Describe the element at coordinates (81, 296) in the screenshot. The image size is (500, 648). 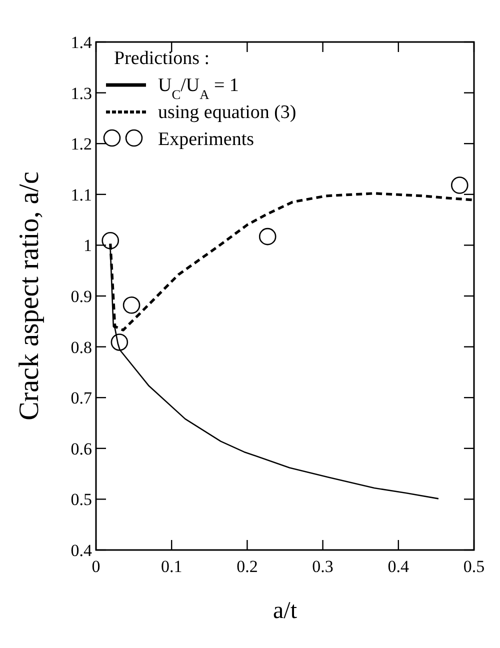
I see `y-tick-label: 0.9` at that location.